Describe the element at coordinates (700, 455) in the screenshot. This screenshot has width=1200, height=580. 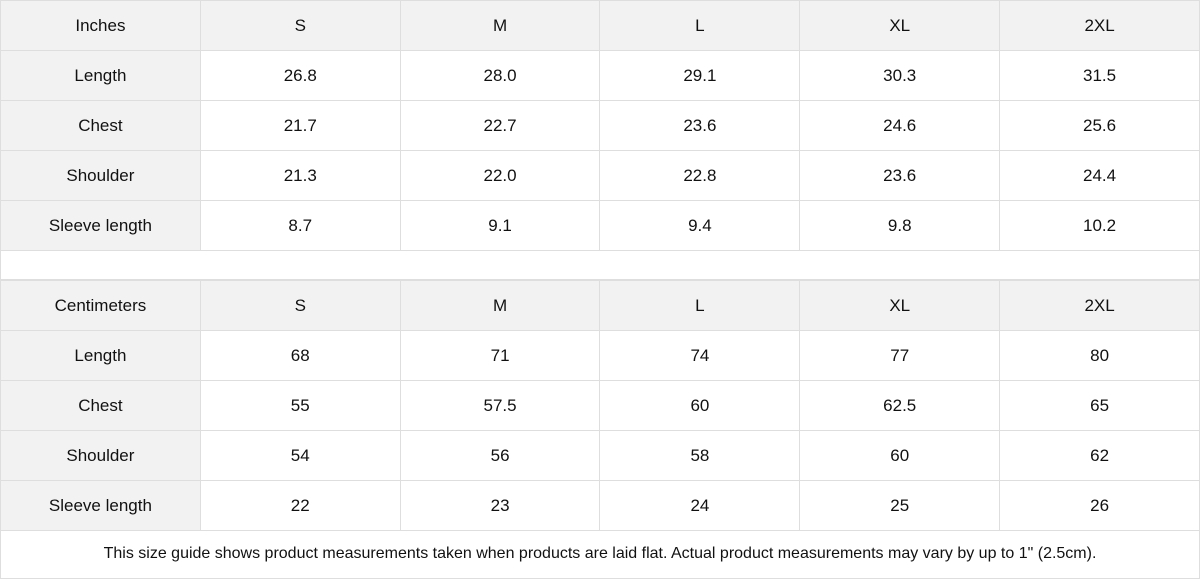
I see `measurement-cell: 58` at that location.